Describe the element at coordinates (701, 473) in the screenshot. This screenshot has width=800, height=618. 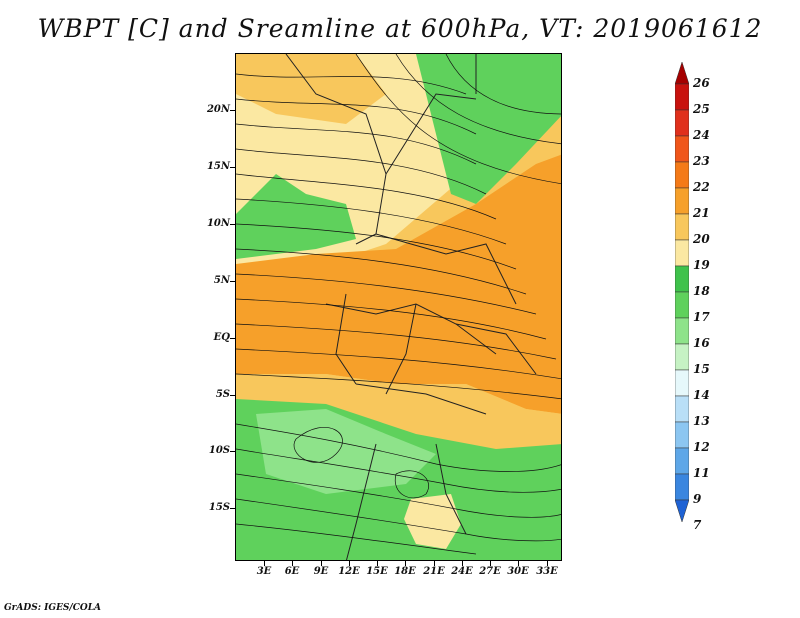
I see `colorbar-level-label: 11` at that location.